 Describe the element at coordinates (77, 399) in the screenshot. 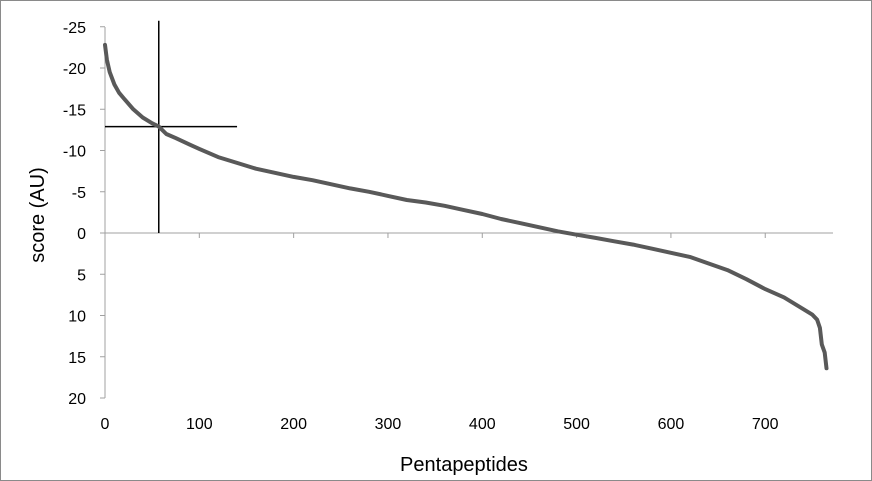

I see `y-tick-label: 20` at that location.